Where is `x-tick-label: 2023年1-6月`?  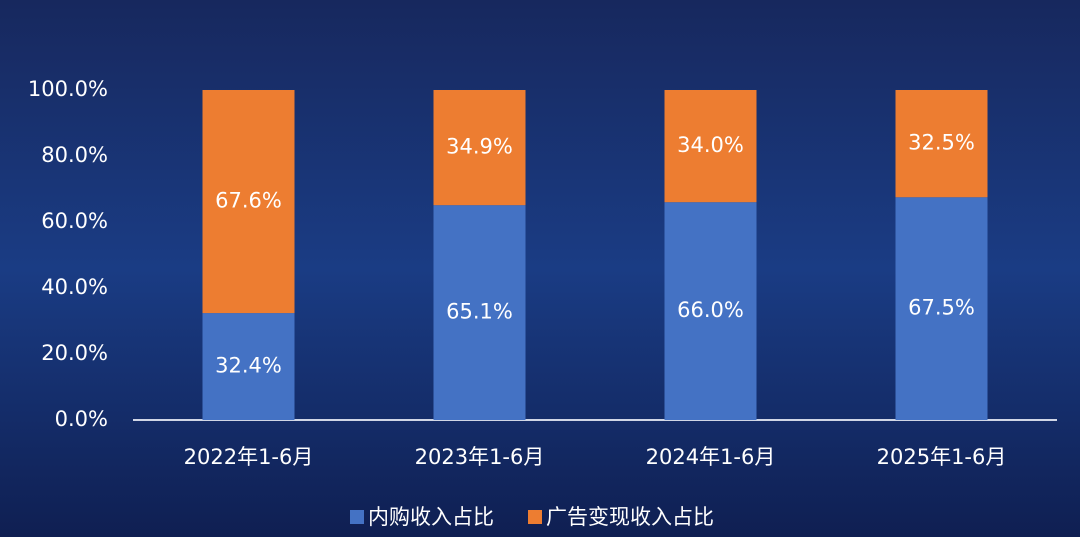 x-tick-label: 2023年1-6月 is located at coordinates (480, 457).